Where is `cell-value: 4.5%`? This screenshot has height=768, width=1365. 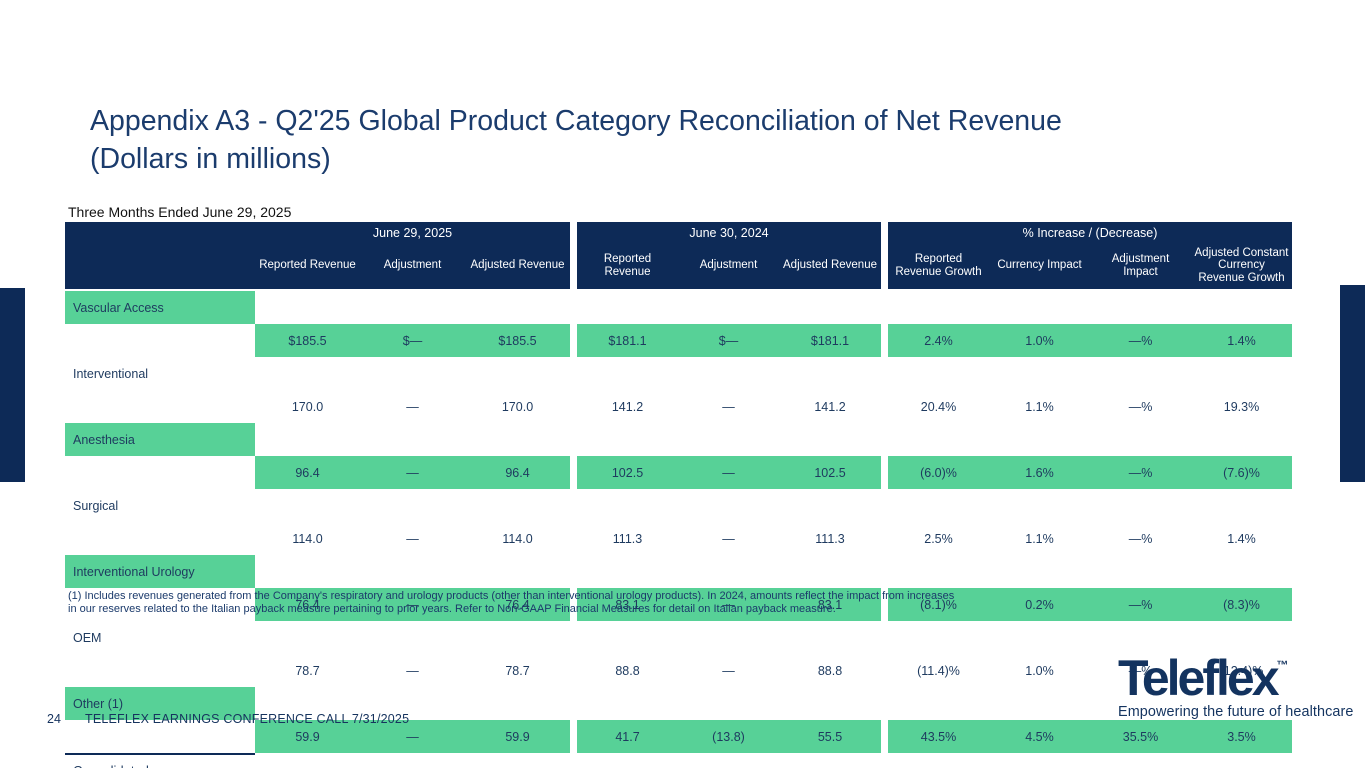 cell-value: 4.5% is located at coordinates (1039, 736).